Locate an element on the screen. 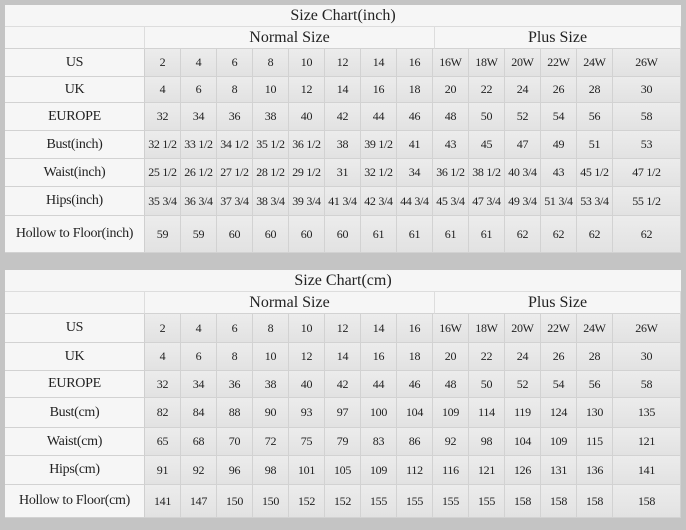 The image size is (686, 530). table-cell: 12 is located at coordinates (343, 63).